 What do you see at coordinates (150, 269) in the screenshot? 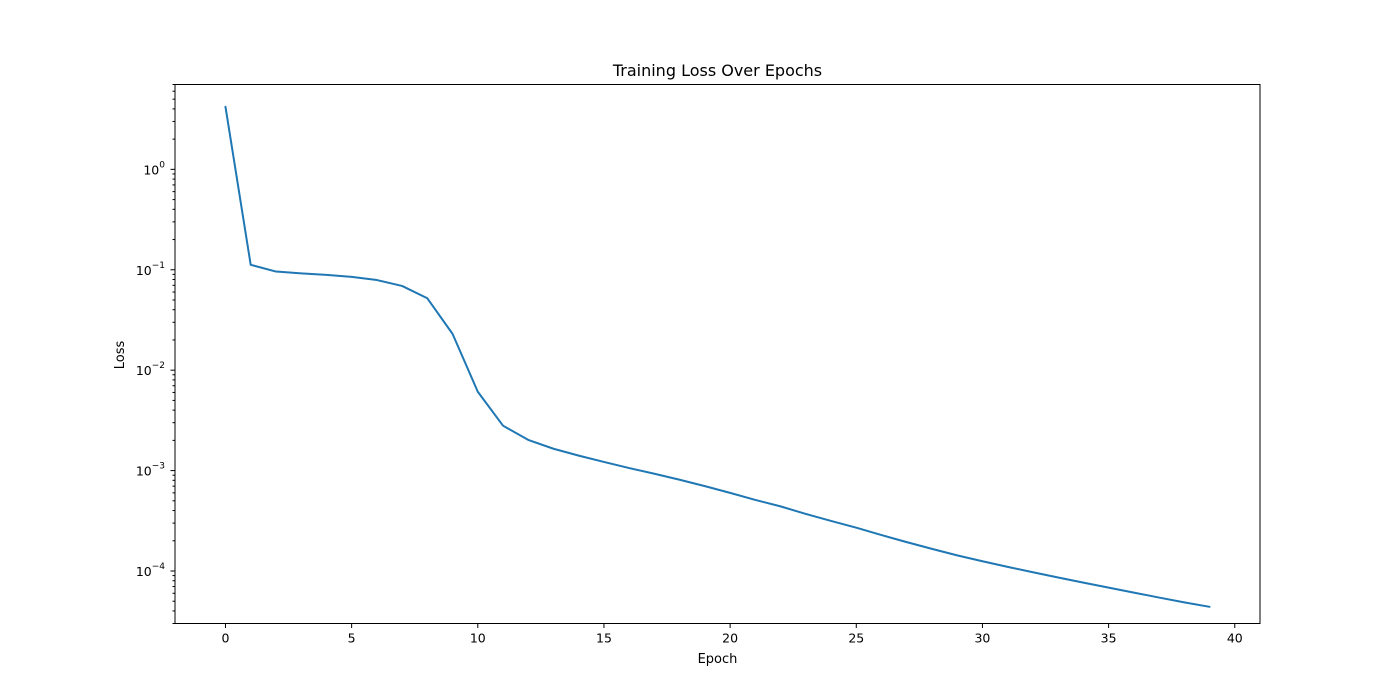
I see `y-tick-label: 10⁻¹` at bounding box center [150, 269].